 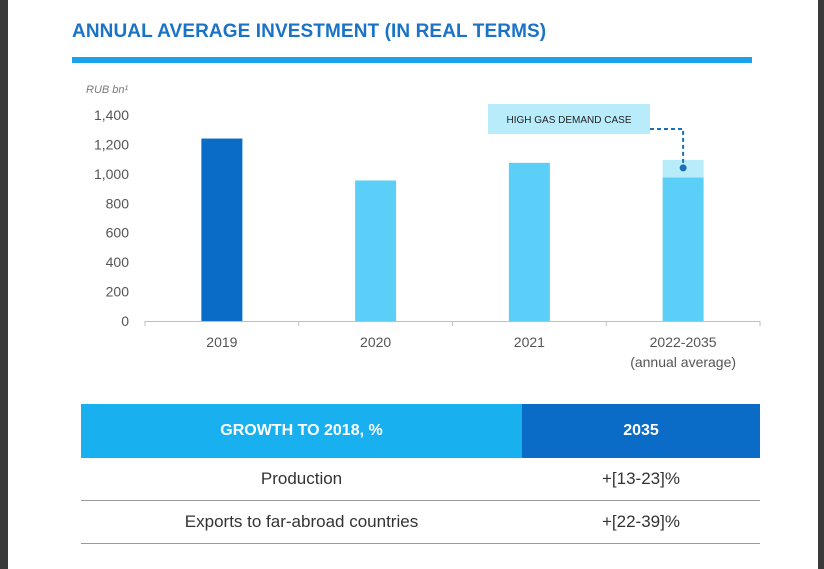 What do you see at coordinates (118, 262) in the screenshot?
I see `y-tick-label: 400` at bounding box center [118, 262].